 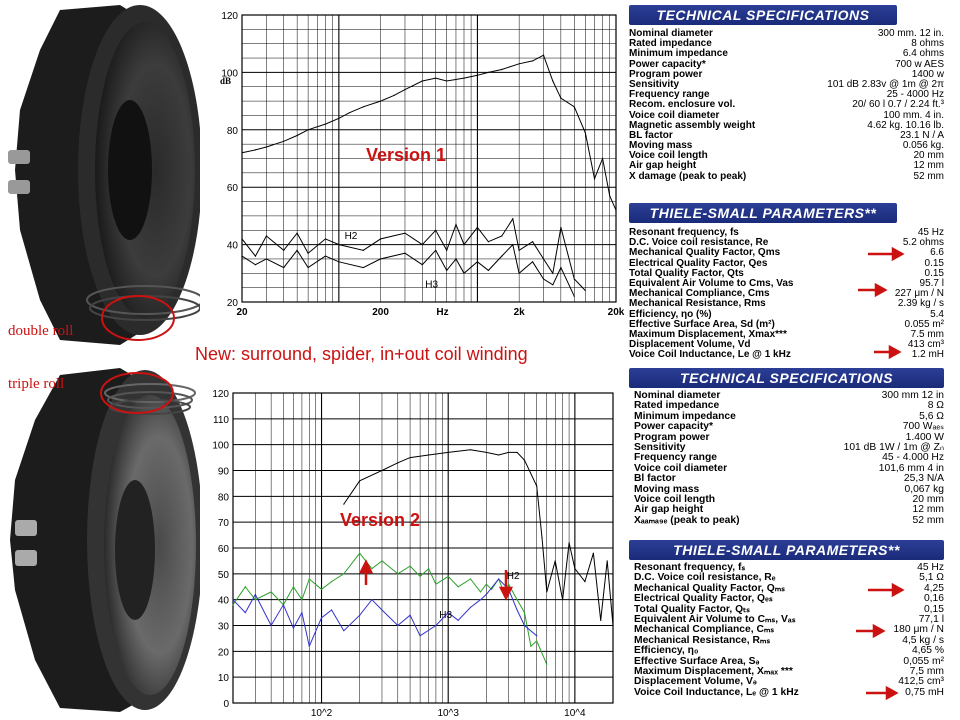 What do you see at coordinates (789, 619) in the screenshot?
I see `spec-row: Equivalent Air Volume to Cₘₛ, Vₐₛ 77,1 l` at bounding box center [789, 619].